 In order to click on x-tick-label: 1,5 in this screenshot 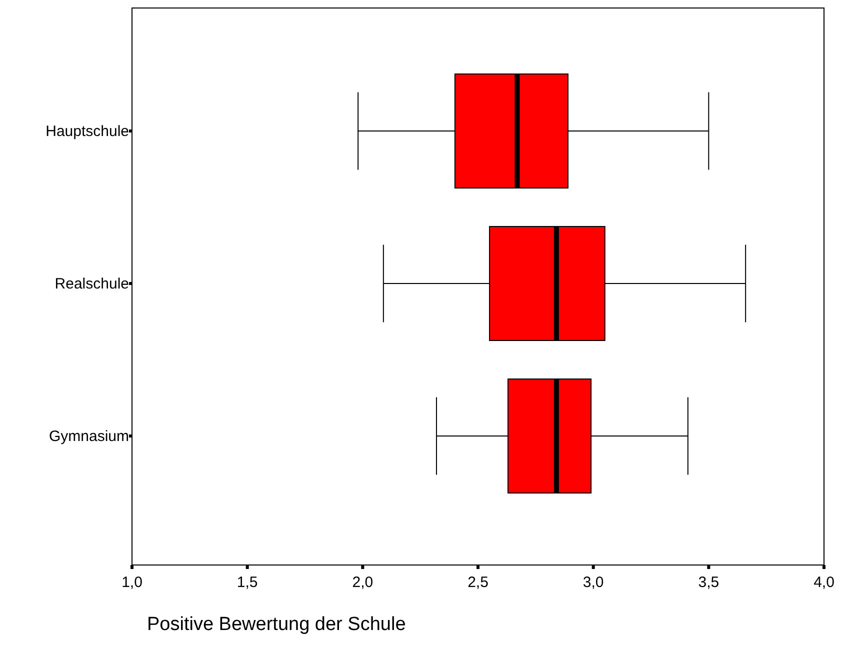, I will do `click(247, 582)`.